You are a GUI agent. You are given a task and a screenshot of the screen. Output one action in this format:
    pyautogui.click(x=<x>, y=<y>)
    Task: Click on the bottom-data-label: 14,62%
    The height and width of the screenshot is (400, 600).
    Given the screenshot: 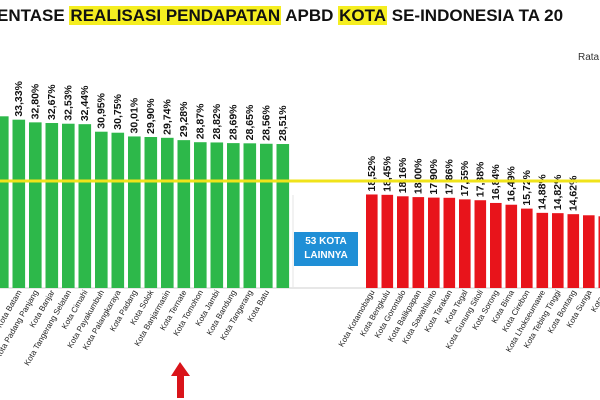 What is the action you would take?
    pyautogui.click(x=573, y=193)
    